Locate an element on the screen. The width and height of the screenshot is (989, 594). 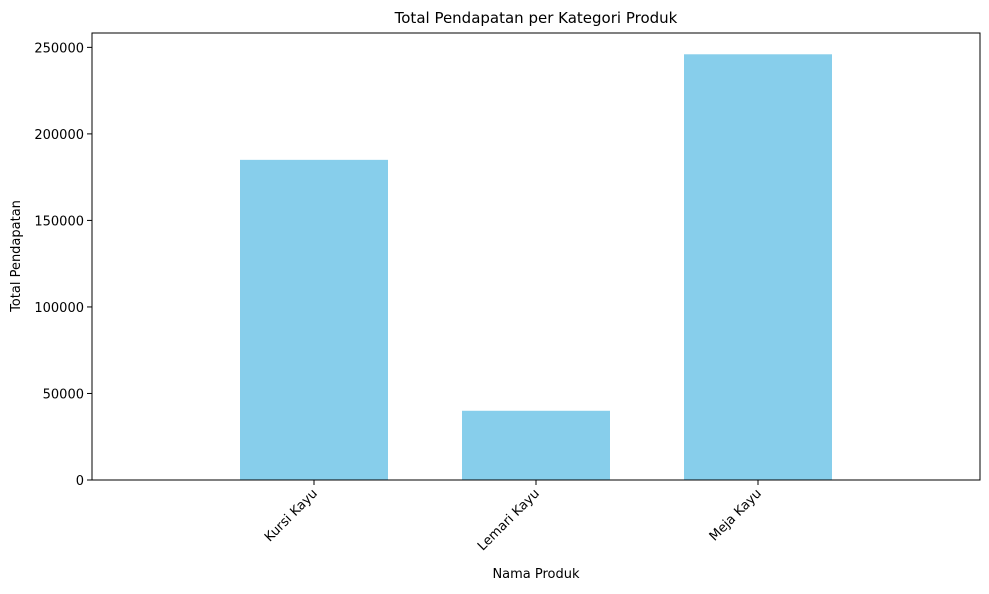
y-tick-label: 150000 is located at coordinates (59, 221).